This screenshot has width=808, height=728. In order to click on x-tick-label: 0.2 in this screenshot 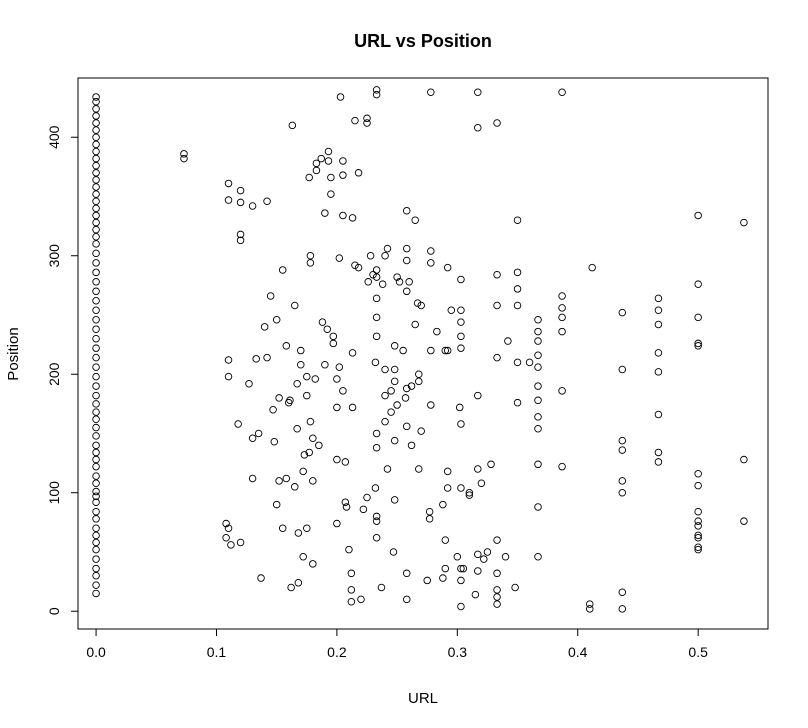, I will do `click(337, 652)`.